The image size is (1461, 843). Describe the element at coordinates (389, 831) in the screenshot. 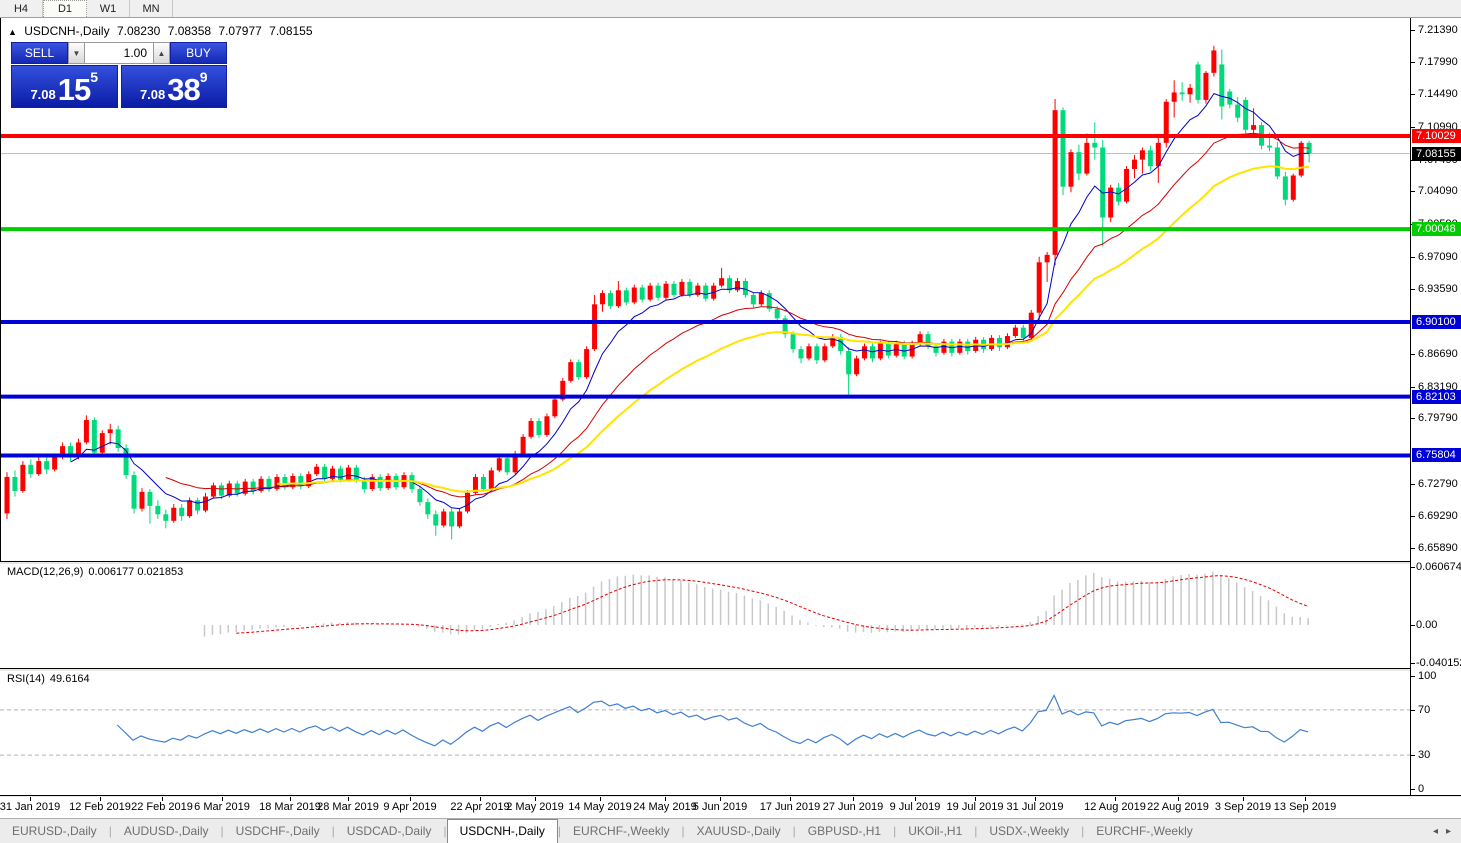

I see `chart-tab-usdcad: USDCAD-,Daily` at that location.